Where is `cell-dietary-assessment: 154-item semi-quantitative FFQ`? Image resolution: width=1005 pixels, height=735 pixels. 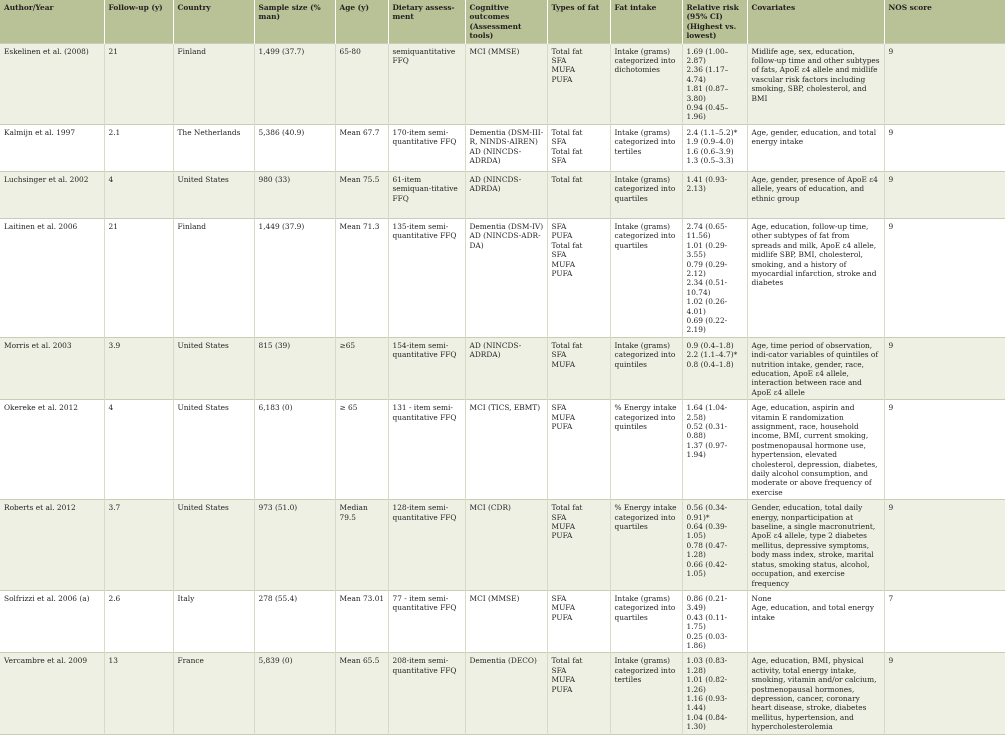
cell-dietary-assessment: 154-item semi-quantitative FFQ is located at coordinates (427, 368).